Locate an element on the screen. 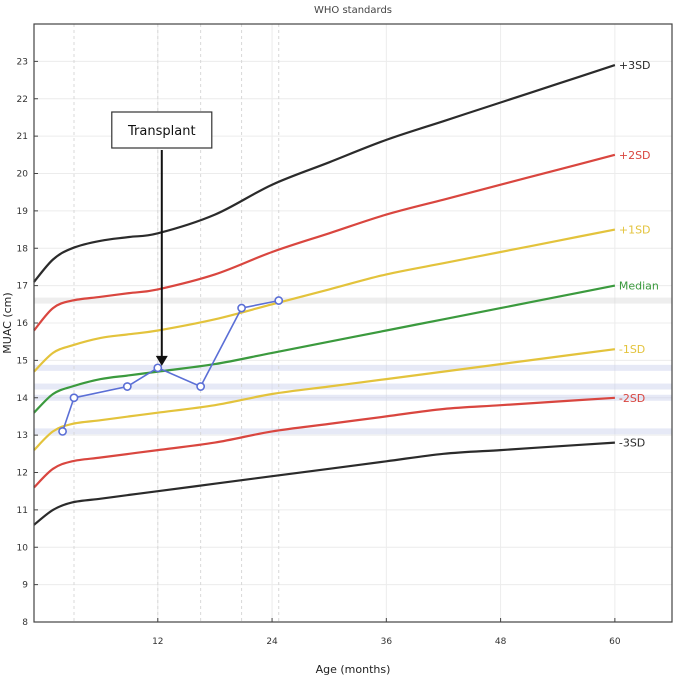 The height and width of the screenshot is (680, 680). curve-label-median: Median is located at coordinates (639, 286).